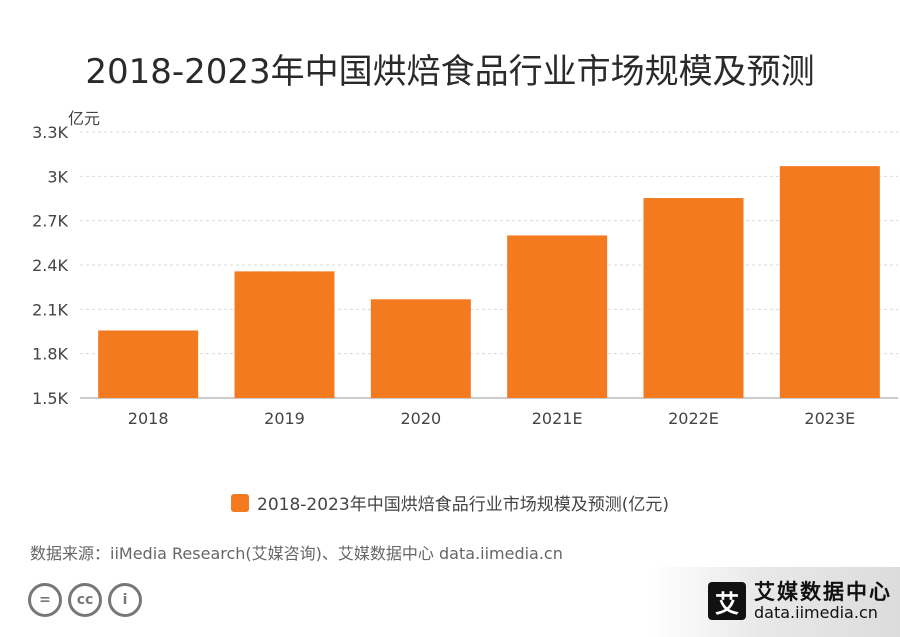 The image size is (900, 637). I want to click on x-tick-label: 2022E, so click(693, 418).